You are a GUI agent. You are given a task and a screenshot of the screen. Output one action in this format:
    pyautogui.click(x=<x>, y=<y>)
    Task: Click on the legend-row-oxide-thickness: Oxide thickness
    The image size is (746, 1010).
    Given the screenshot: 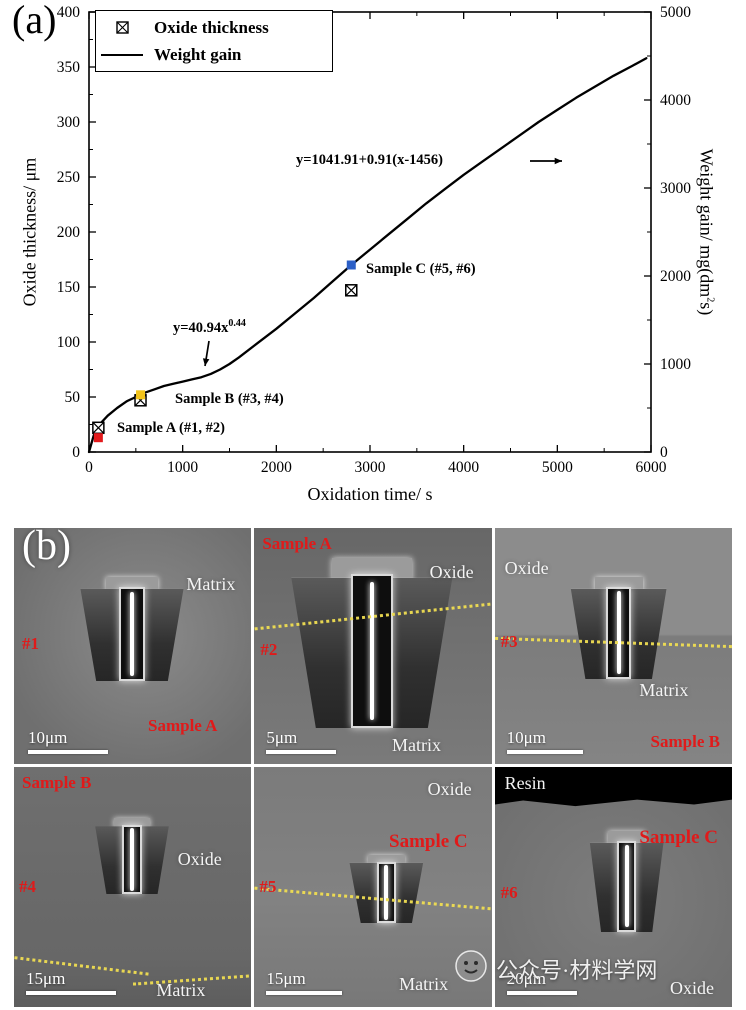 What is the action you would take?
    pyautogui.click(x=216, y=28)
    